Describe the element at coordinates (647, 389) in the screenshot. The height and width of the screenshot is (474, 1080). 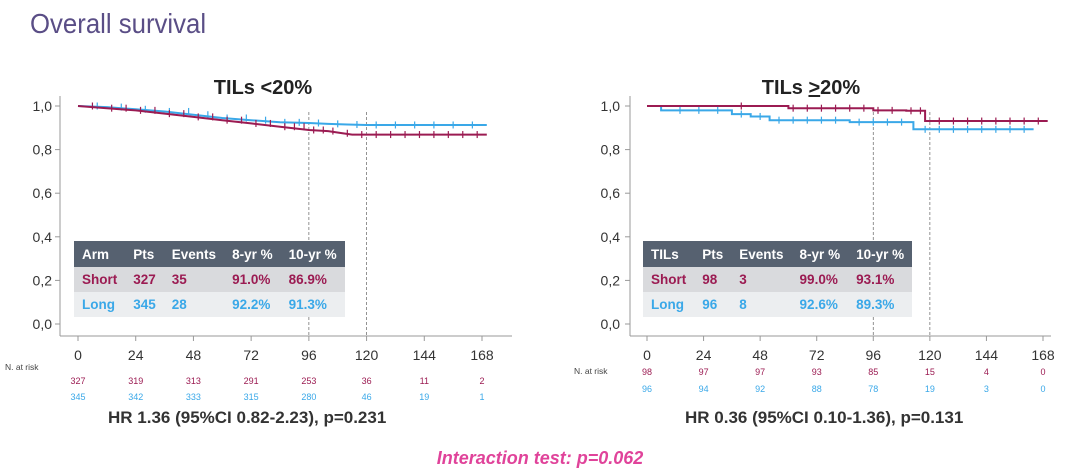
I see `risk-value-long: 96` at that location.